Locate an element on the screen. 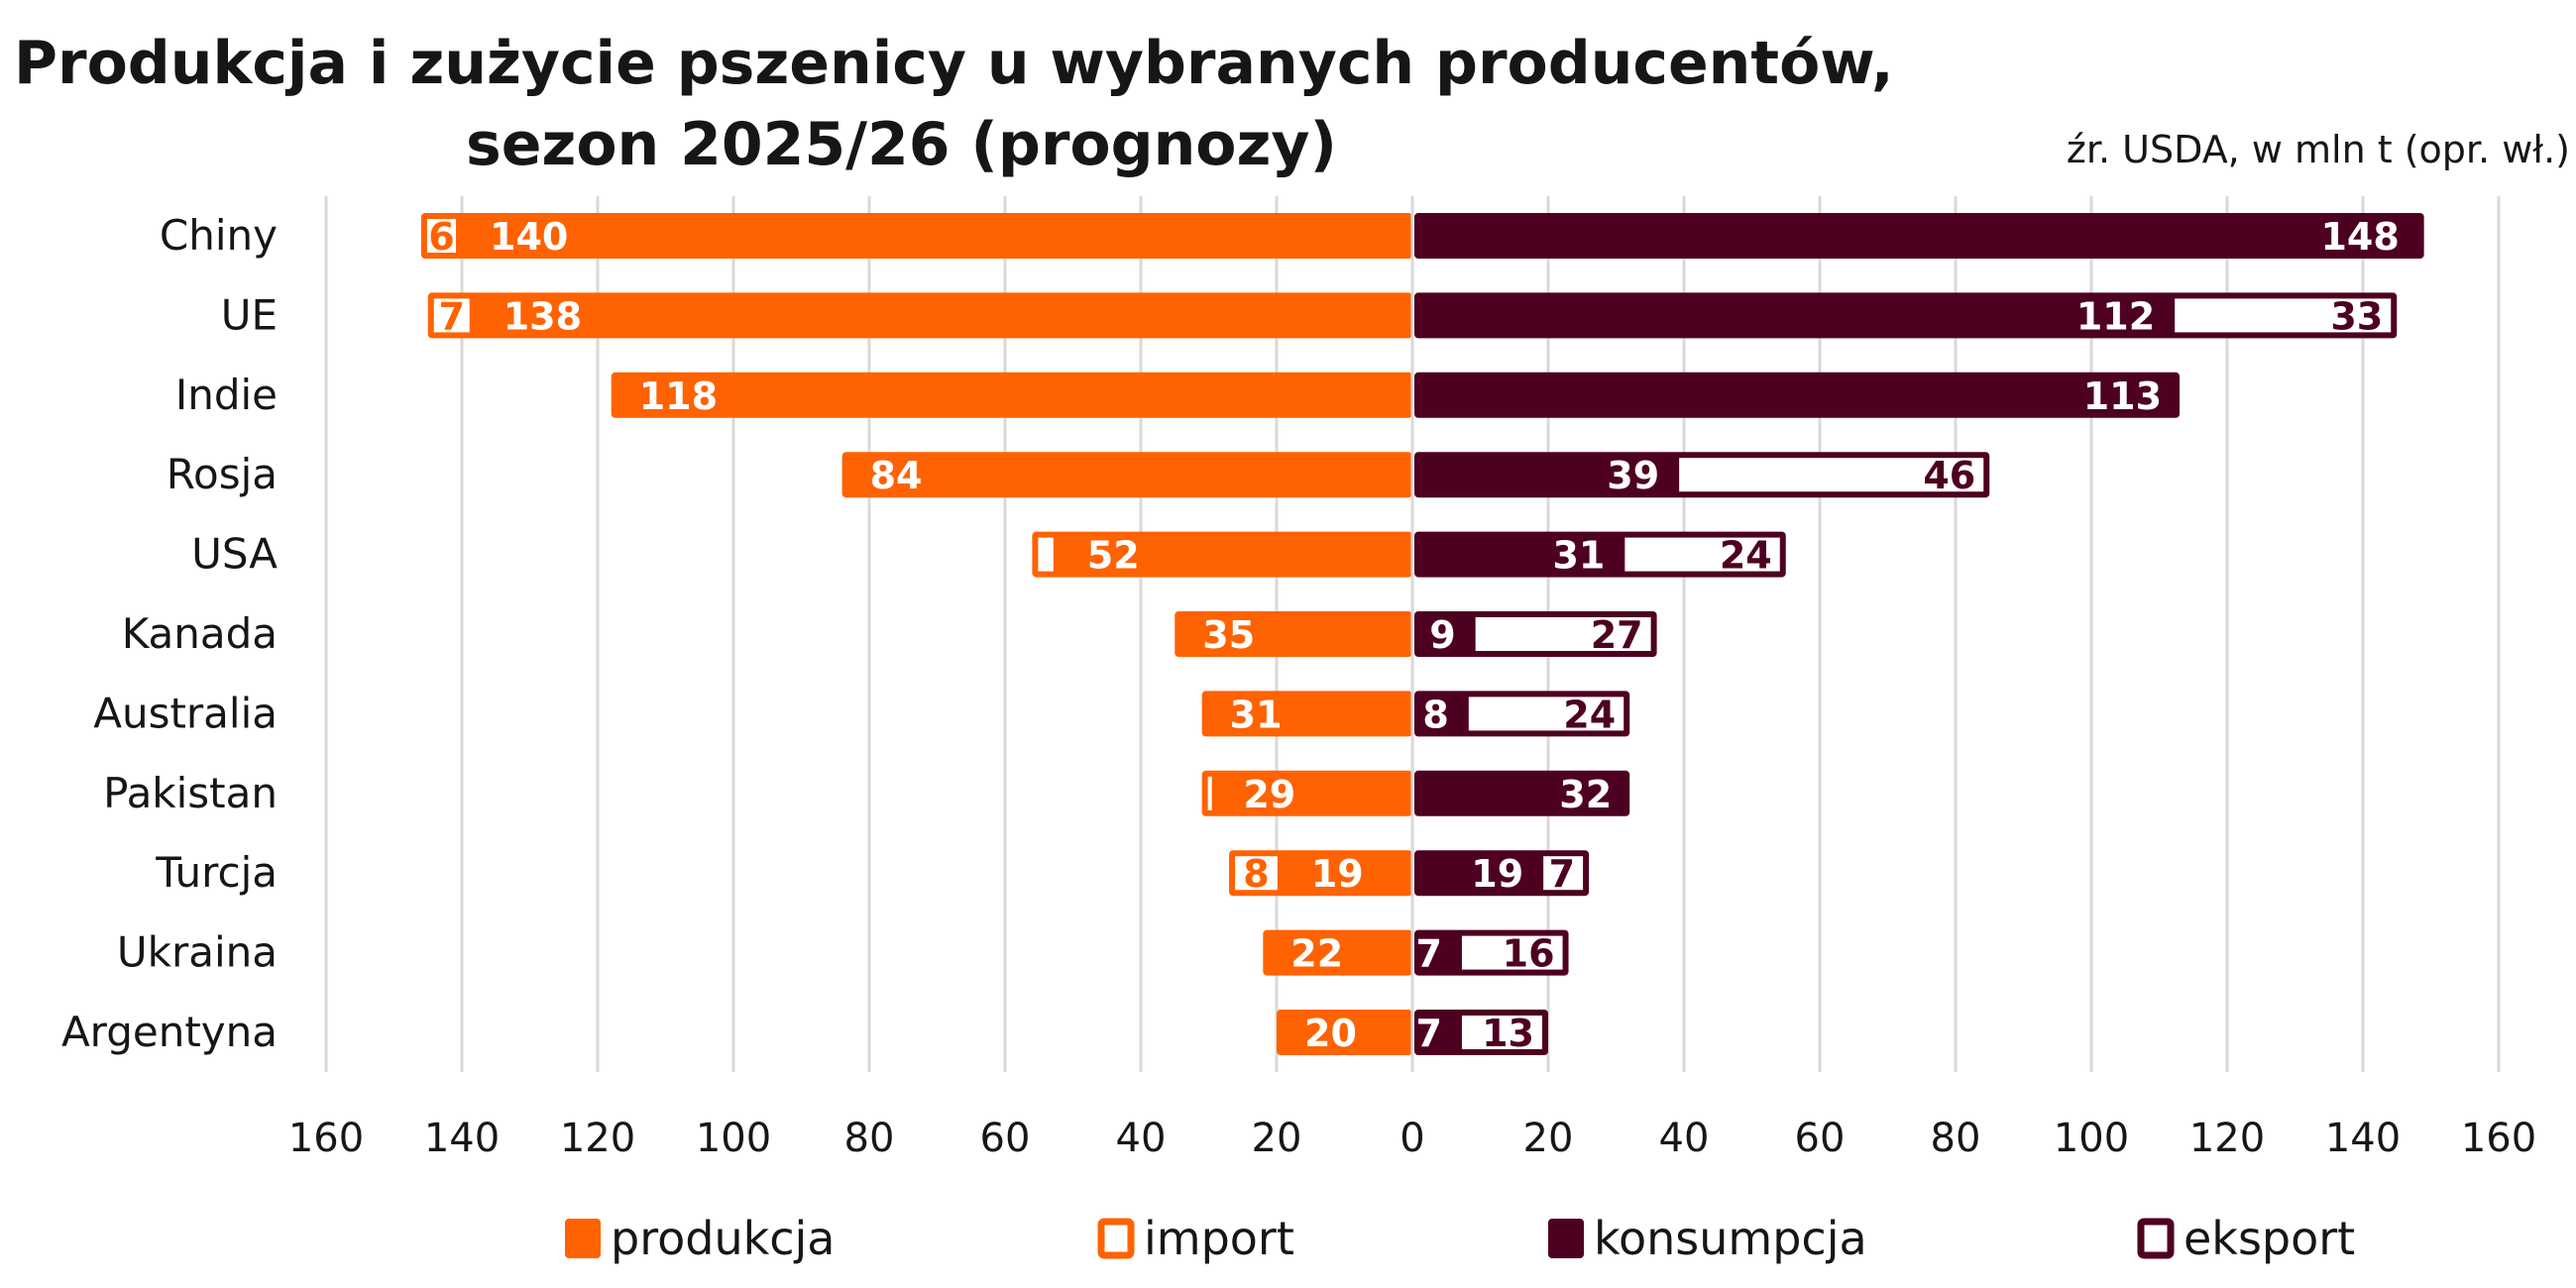 Image resolution: width=2576 pixels, height=1288 pixels. category-label: USA is located at coordinates (234, 554).